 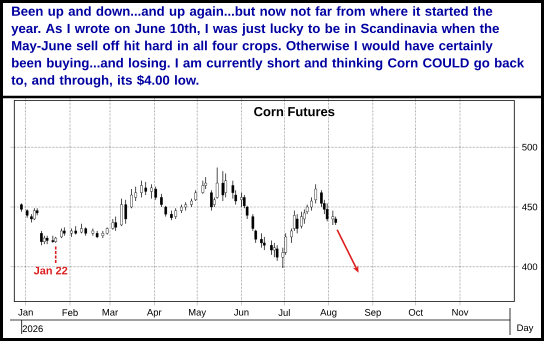 I want to click on text: Day, so click(x=525, y=328).